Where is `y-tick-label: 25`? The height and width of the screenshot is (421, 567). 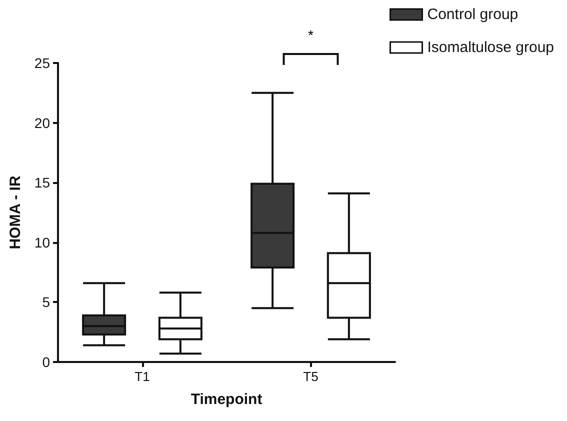
y-tick-label: 25 is located at coordinates (42, 63).